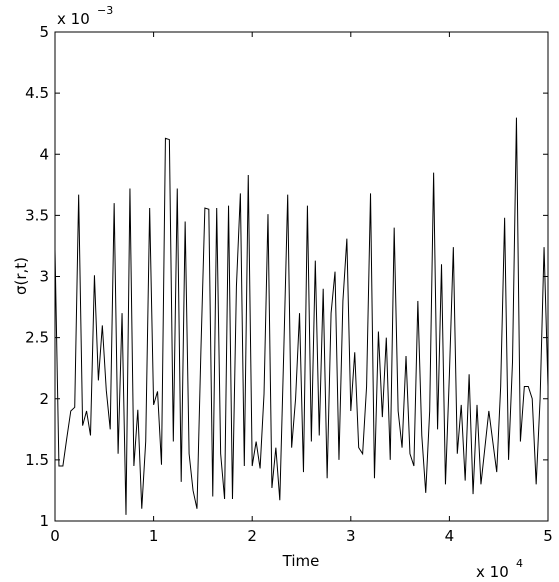 This screenshot has width=559, height=582. Describe the element at coordinates (450, 536) in the screenshot. I see `x-tick-label: 4` at that location.